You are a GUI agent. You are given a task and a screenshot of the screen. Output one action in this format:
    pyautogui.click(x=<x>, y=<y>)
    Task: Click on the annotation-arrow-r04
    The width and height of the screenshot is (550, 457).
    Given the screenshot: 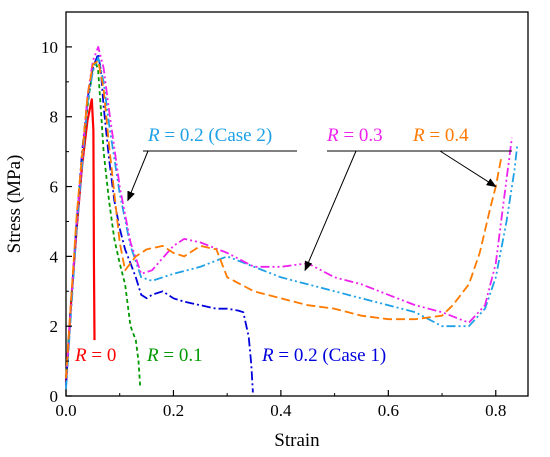 What is the action you would take?
    pyautogui.click(x=468, y=169)
    